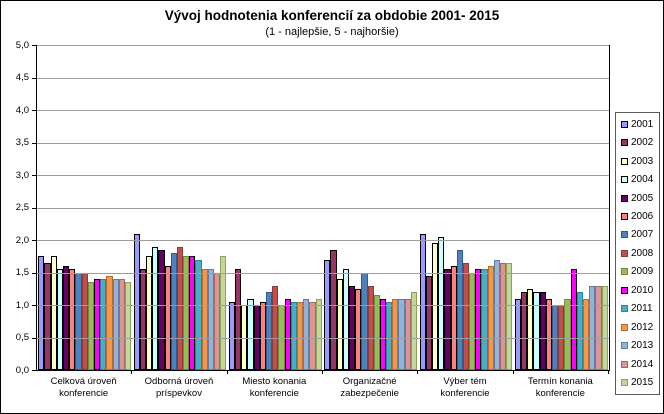 This screenshot has width=664, height=414. What do you see at coordinates (640, 253) in the screenshot?
I see `legend-item: 2008` at bounding box center [640, 253].